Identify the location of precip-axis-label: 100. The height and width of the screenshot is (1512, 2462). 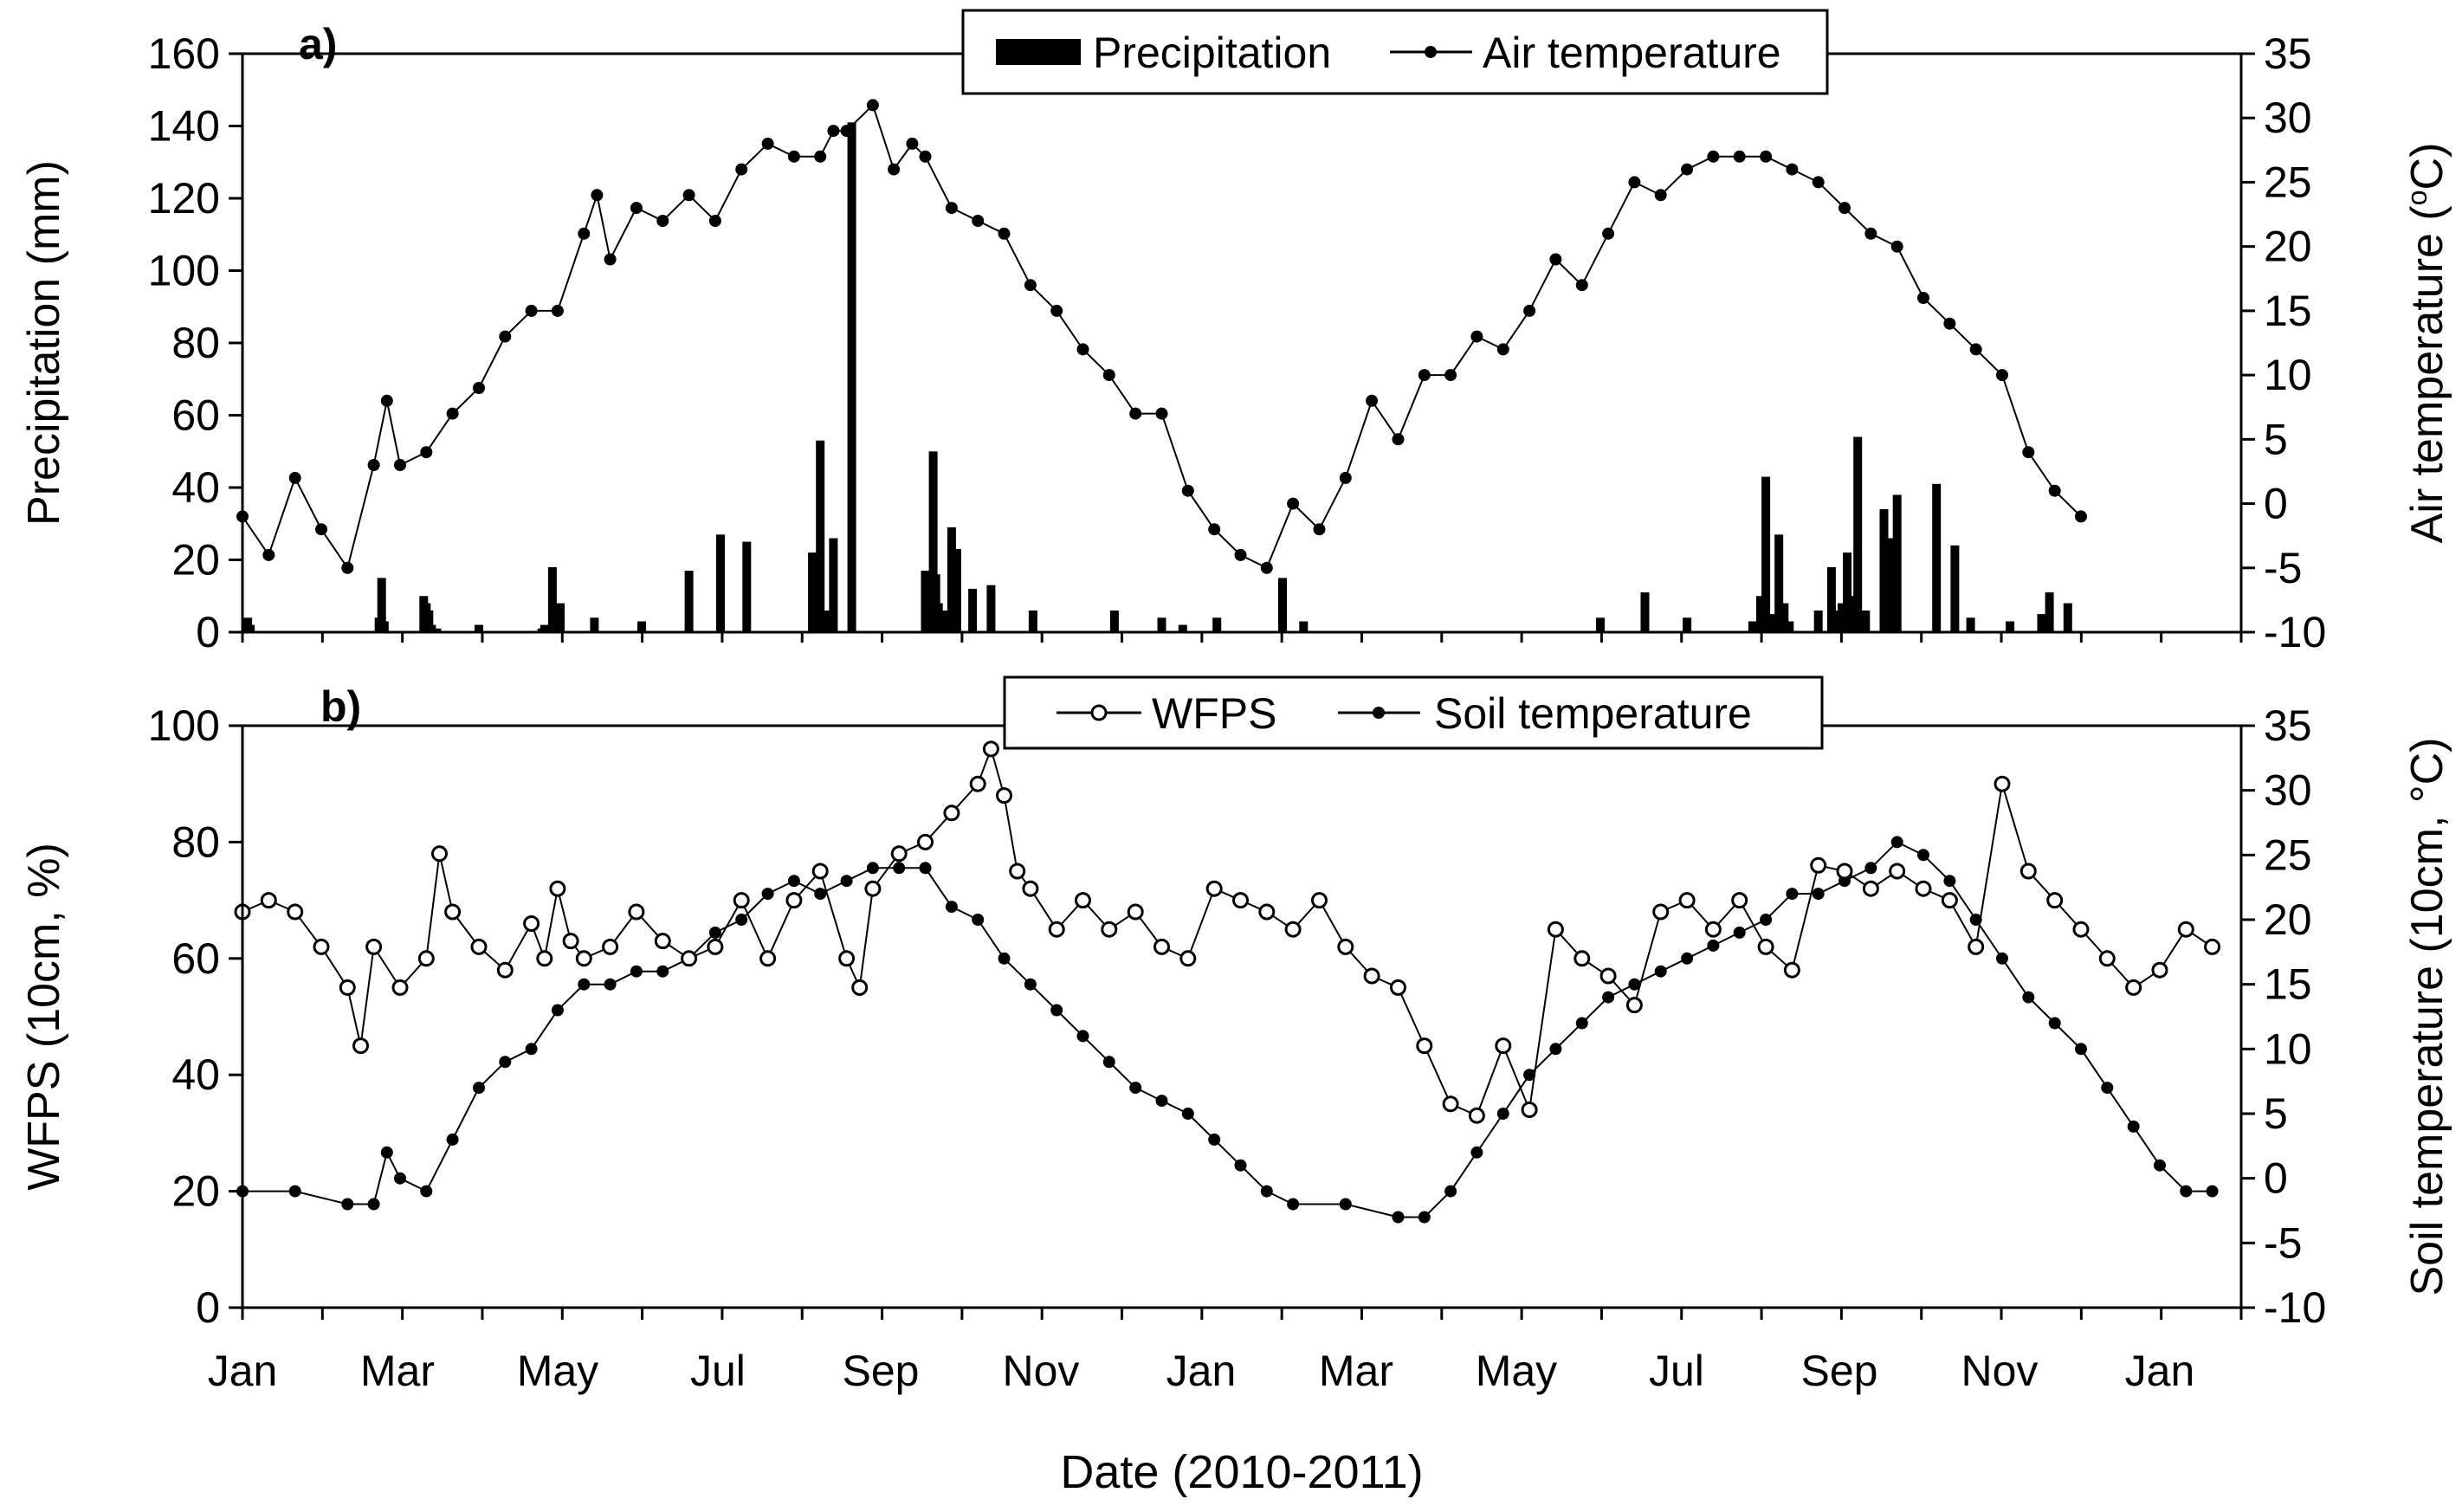
(184, 271).